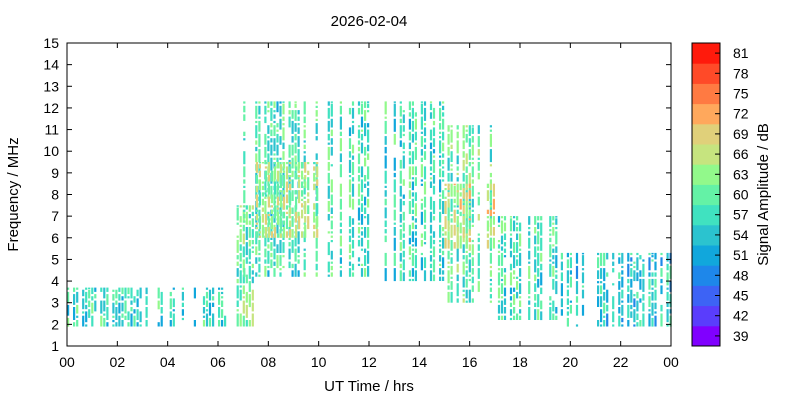  I want to click on x-tick-label: 10, so click(319, 362).